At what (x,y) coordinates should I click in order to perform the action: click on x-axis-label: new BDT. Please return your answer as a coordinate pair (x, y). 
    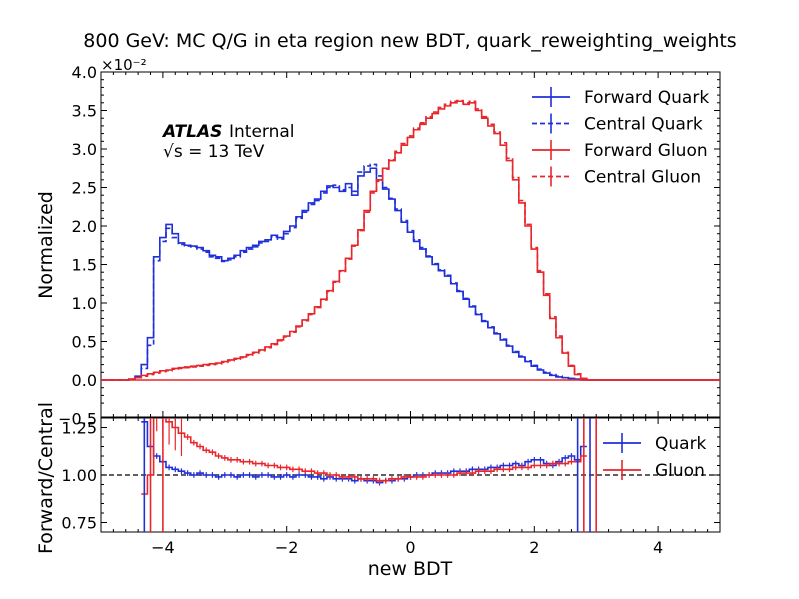
    Looking at the image, I should click on (410, 569).